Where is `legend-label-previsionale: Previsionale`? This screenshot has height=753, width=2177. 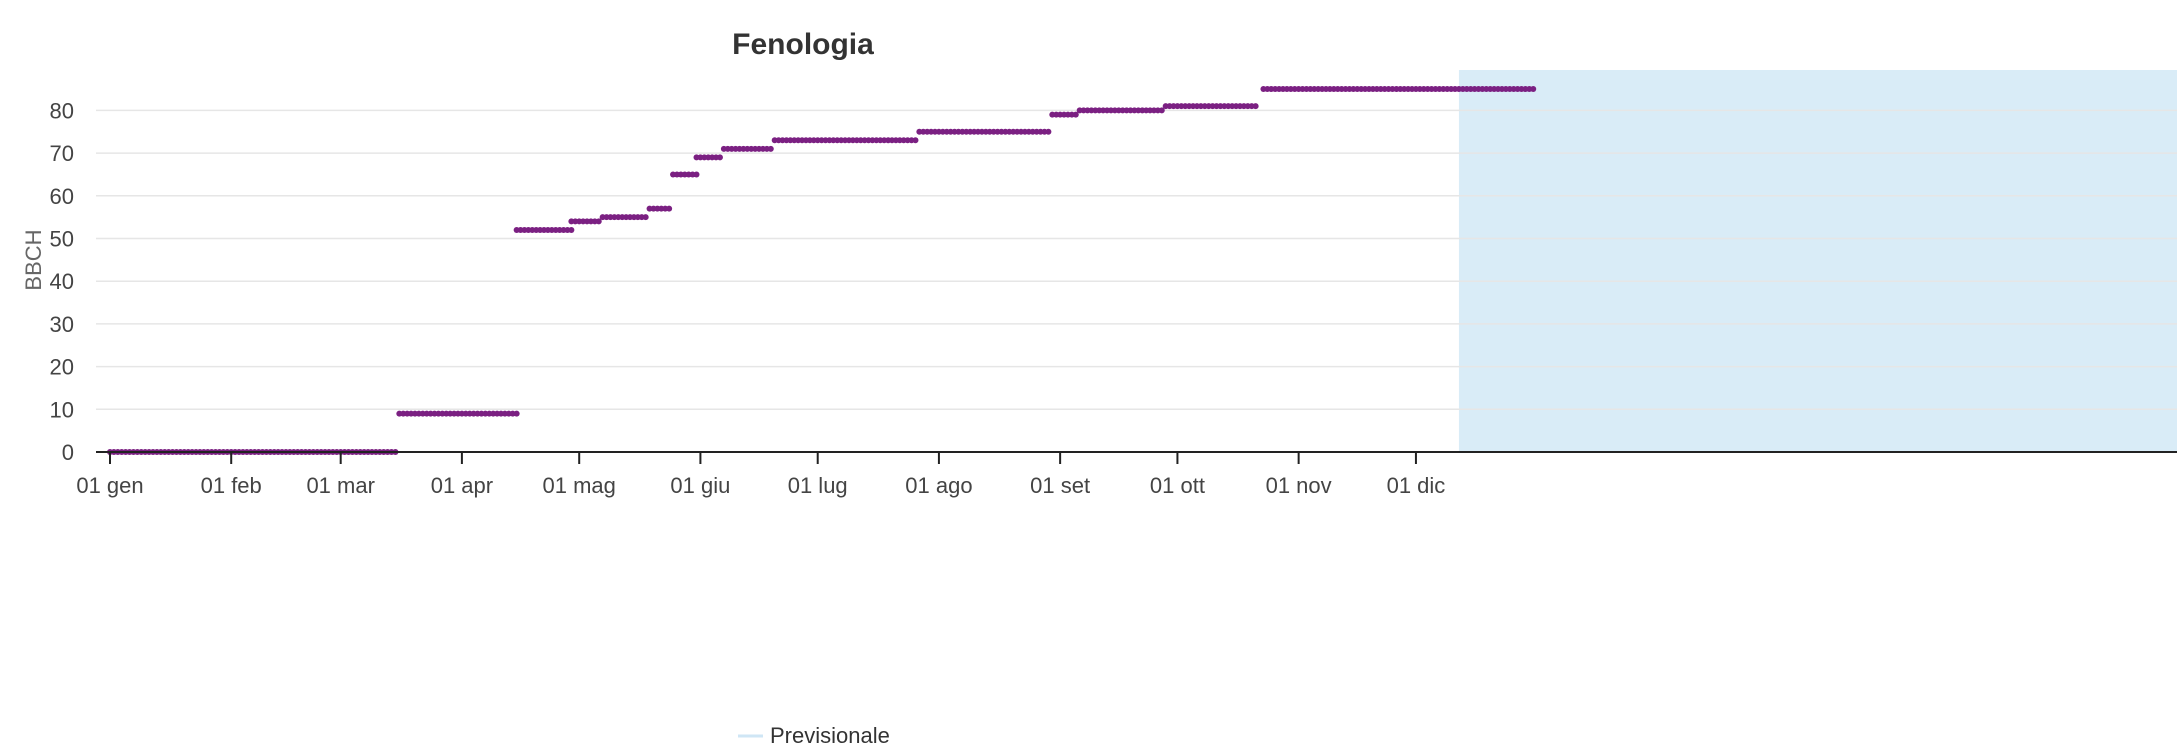
legend-label-previsionale: Previsionale is located at coordinates (830, 735).